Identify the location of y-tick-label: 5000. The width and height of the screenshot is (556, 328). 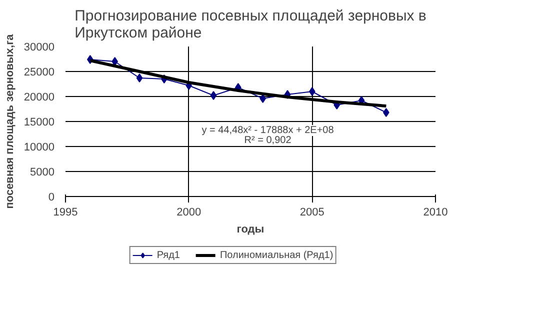
(42, 172).